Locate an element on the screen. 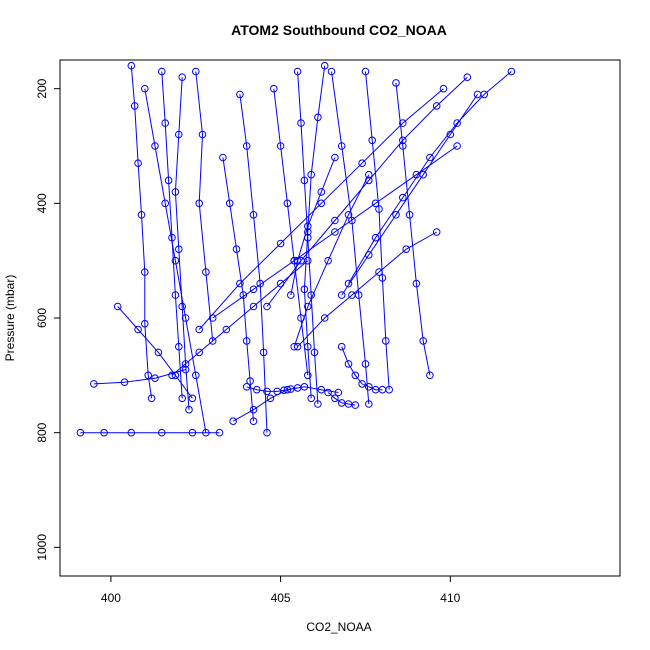 The width and height of the screenshot is (650, 650). y-tick-label: 800 is located at coordinates (42, 432).